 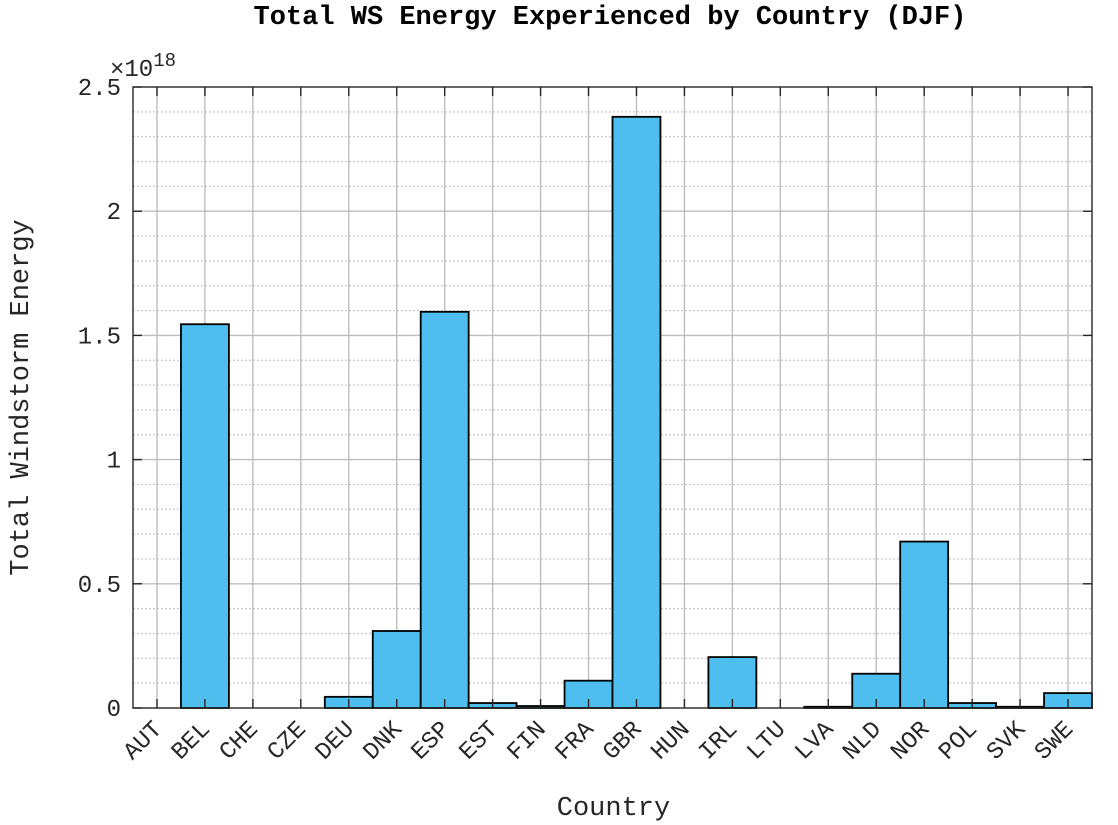 What do you see at coordinates (205, 516) in the screenshot?
I see `bar-bel` at bounding box center [205, 516].